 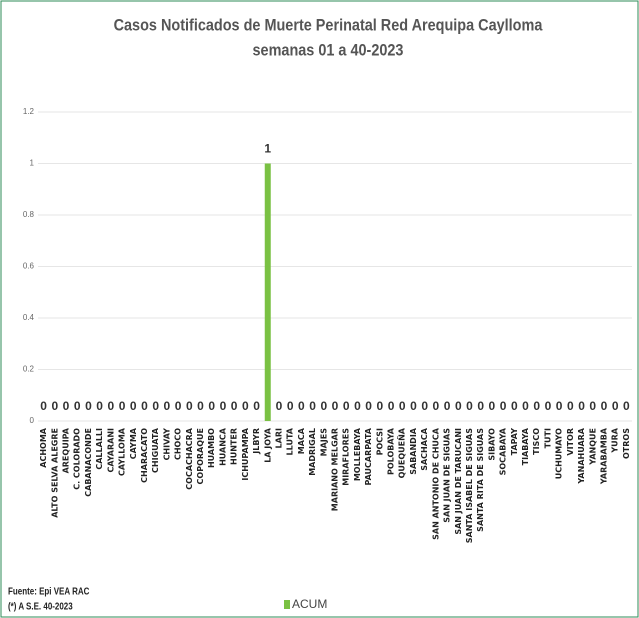 I want to click on legend-swatch, so click(x=287, y=604).